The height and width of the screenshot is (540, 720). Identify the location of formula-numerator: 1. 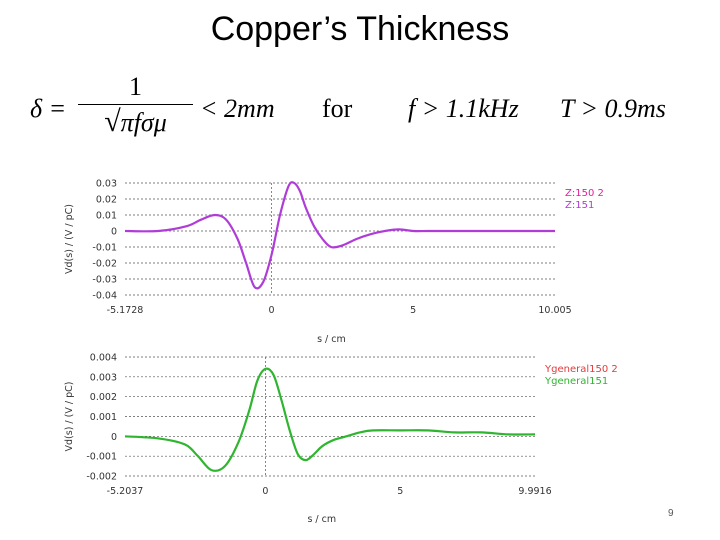
(135, 86).